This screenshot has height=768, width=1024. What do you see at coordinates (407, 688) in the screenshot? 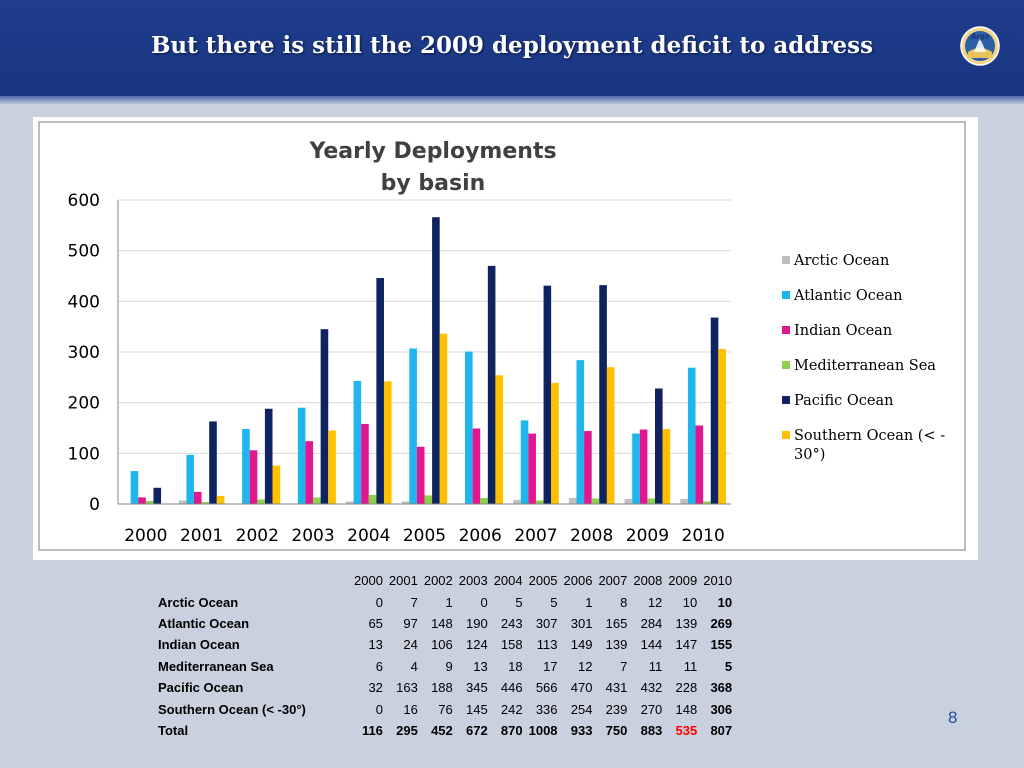
I see `table-cell: 163` at bounding box center [407, 688].